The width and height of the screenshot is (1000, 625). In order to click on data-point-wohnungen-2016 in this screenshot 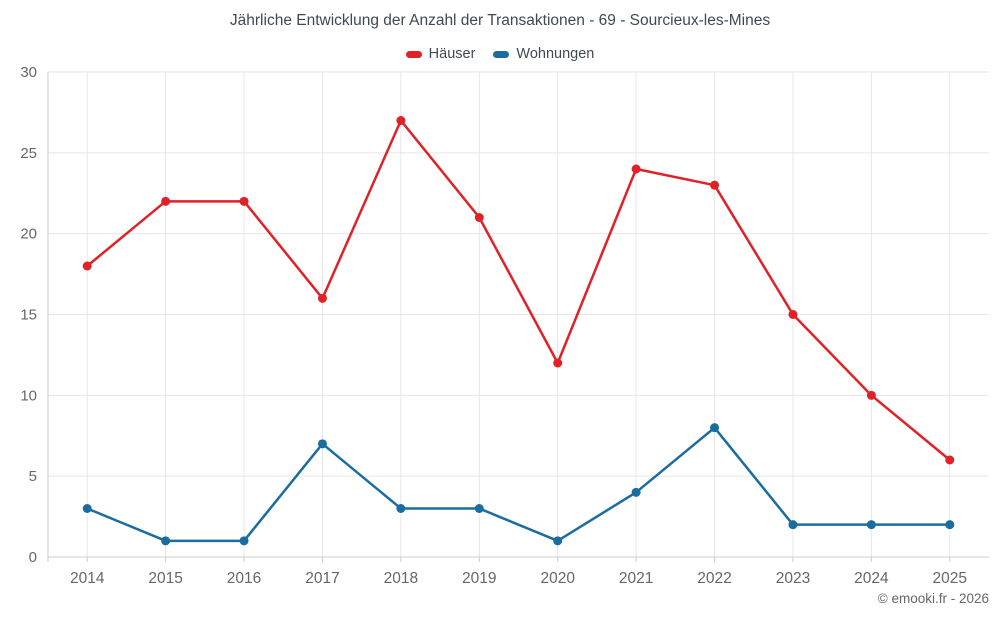, I will do `click(244, 541)`.